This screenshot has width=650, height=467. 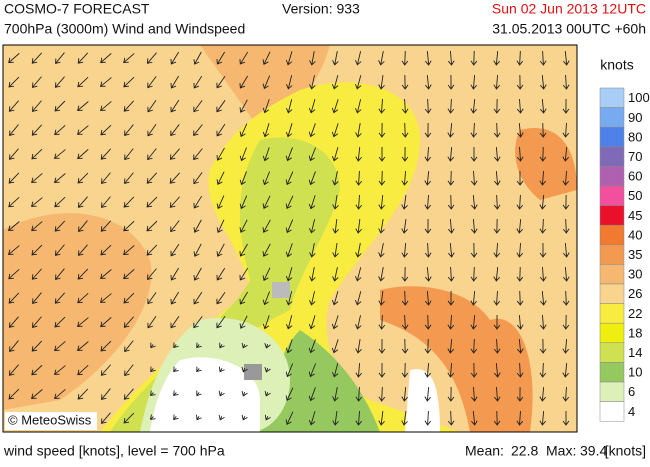 I want to click on wind-area, so click(x=205, y=394).